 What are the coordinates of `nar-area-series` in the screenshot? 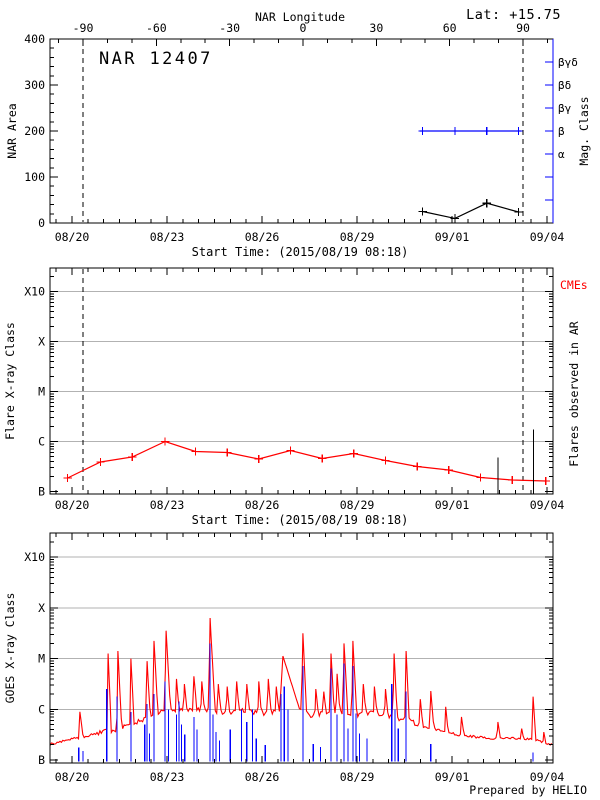 It's located at (470, 211).